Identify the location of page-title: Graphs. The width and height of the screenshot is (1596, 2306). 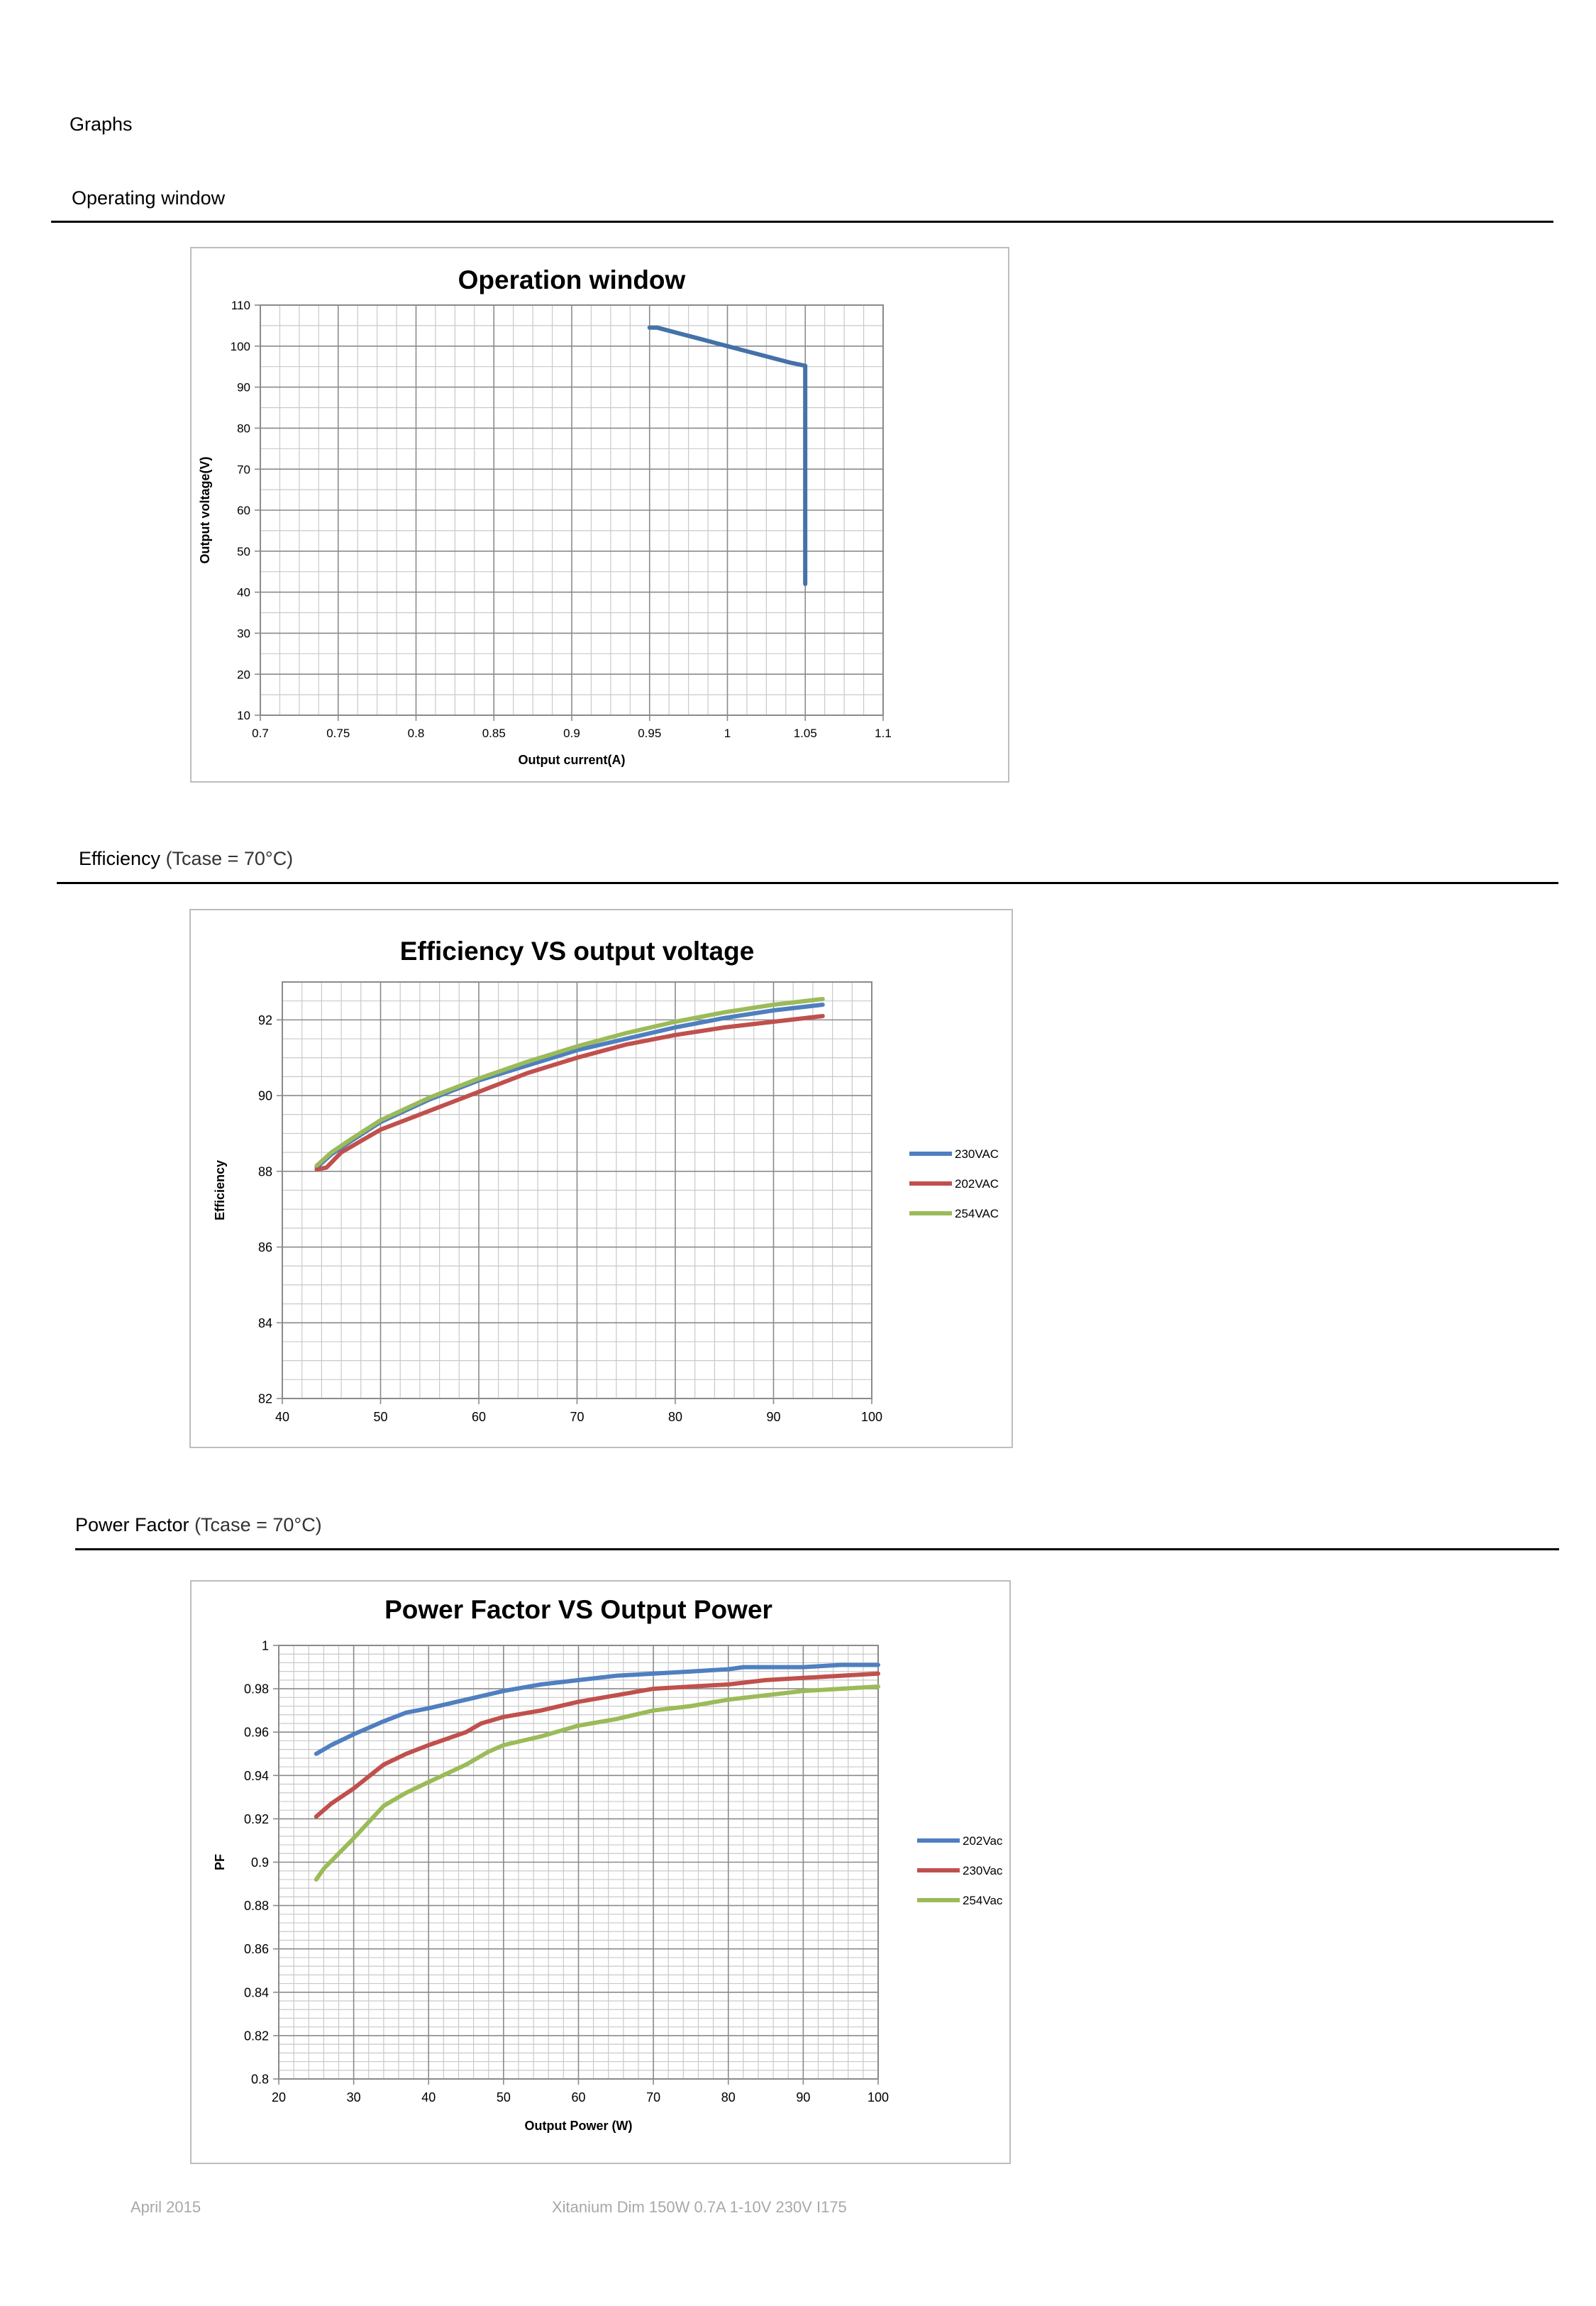
(101, 124).